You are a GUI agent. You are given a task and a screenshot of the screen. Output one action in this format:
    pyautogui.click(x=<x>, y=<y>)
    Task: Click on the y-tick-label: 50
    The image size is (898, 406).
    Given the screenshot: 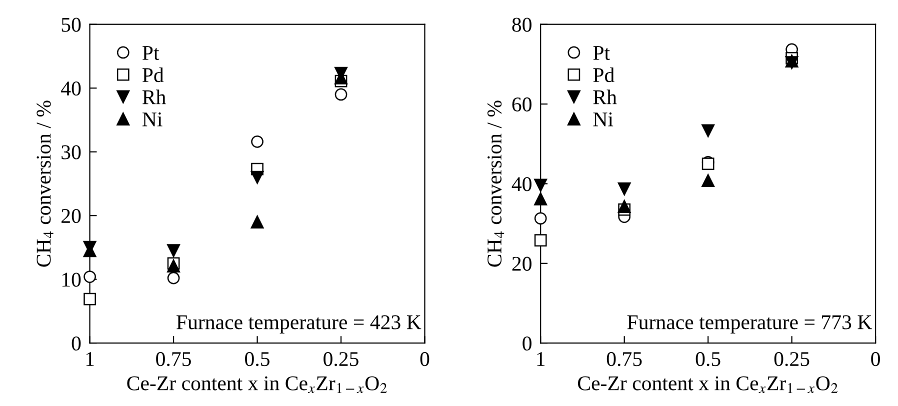 What is the action you would take?
    pyautogui.click(x=71, y=25)
    